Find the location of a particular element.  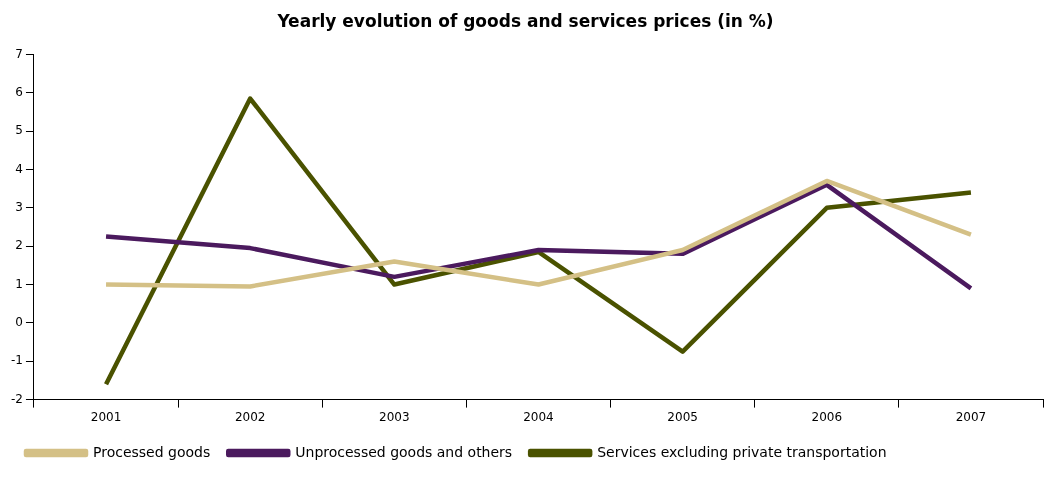

y-tick-label: 2 is located at coordinates (19, 245).